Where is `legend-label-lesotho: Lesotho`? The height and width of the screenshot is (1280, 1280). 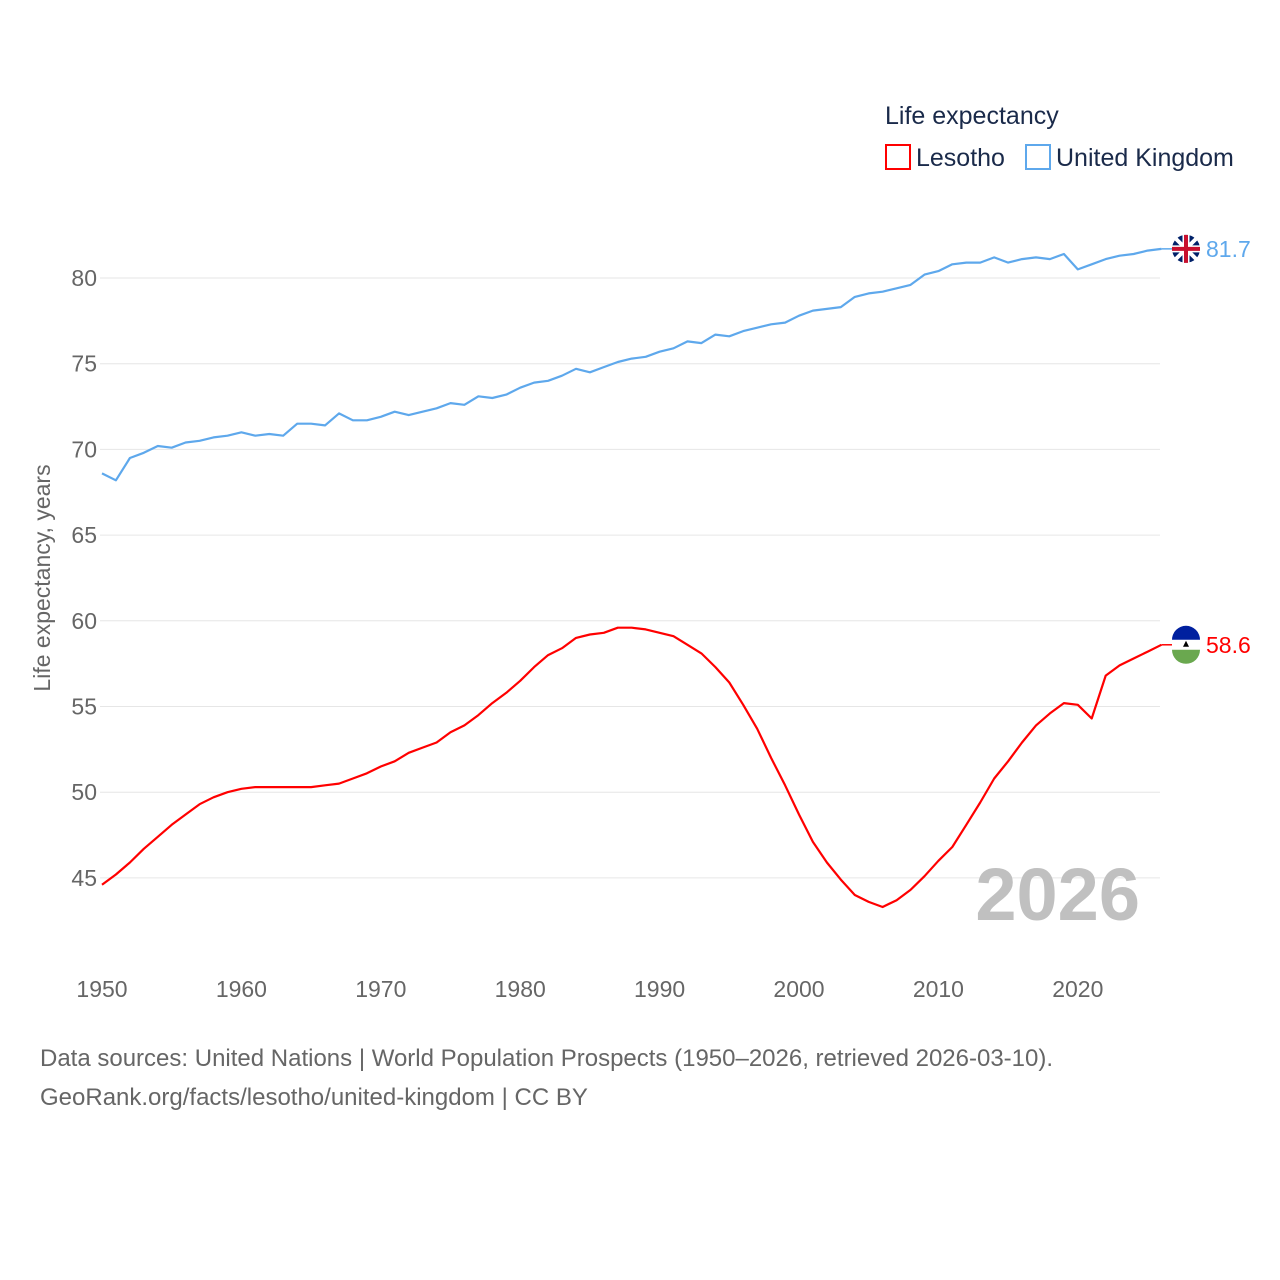
legend-label-lesotho: Lesotho is located at coordinates (960, 158).